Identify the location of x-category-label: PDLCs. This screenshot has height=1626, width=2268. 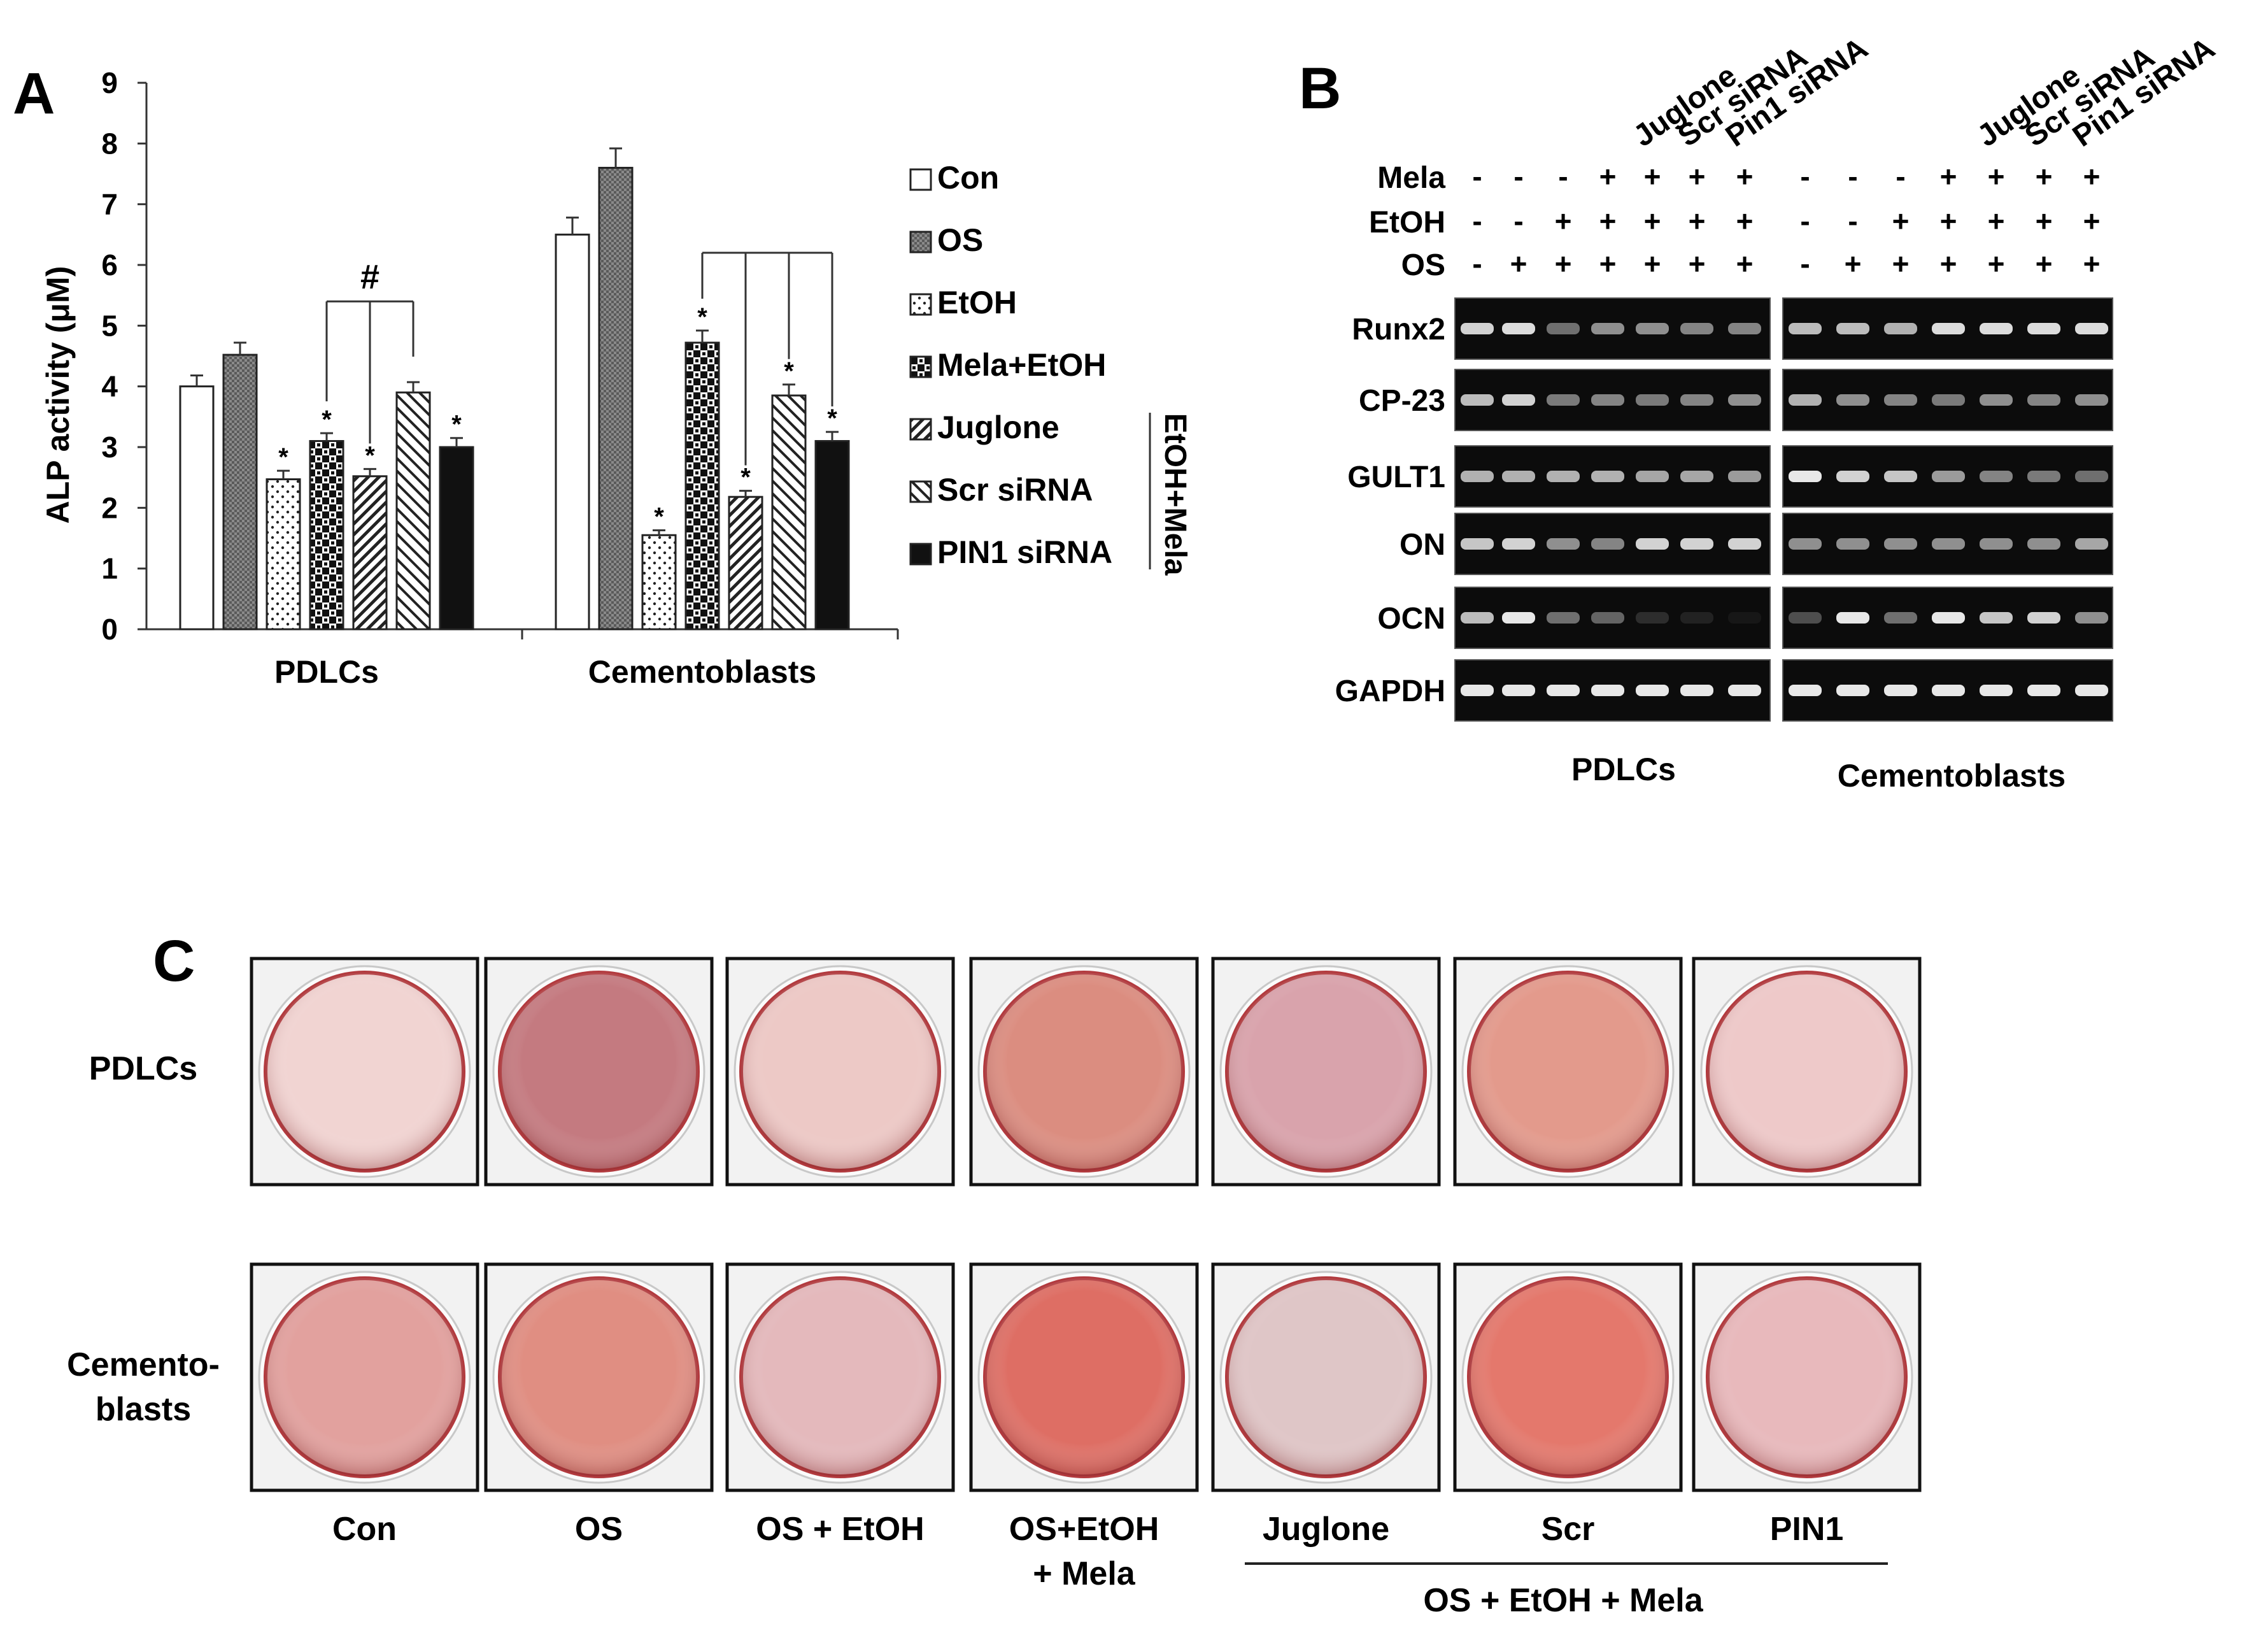
(327, 672).